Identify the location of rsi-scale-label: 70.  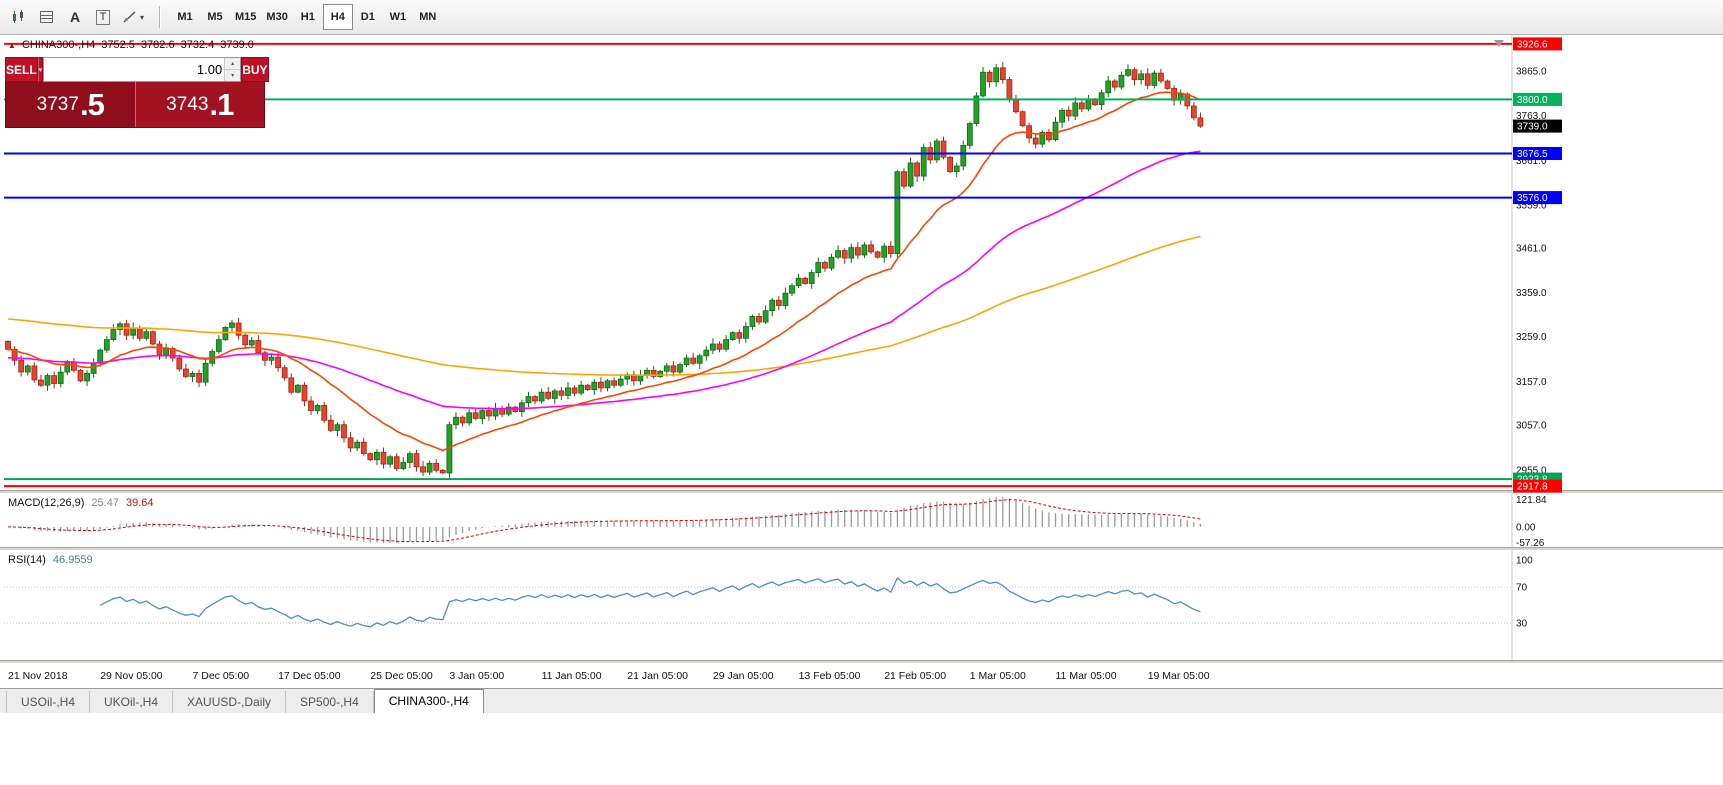
(1522, 588).